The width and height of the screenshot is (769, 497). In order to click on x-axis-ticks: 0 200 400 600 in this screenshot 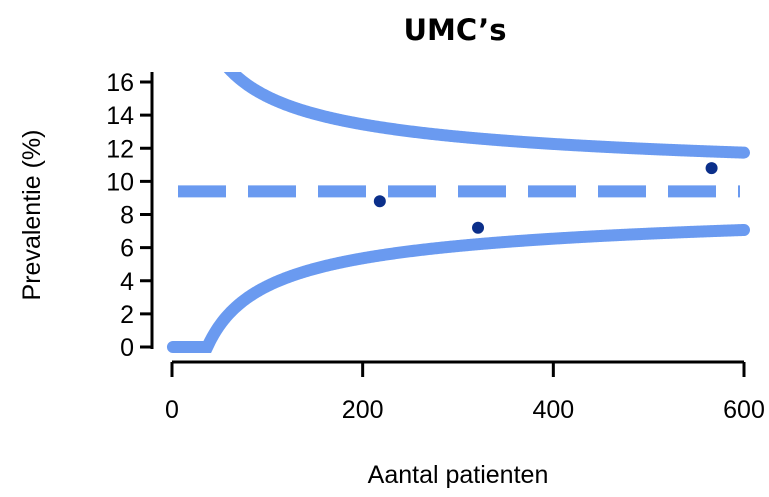, I will do `click(465, 393)`.